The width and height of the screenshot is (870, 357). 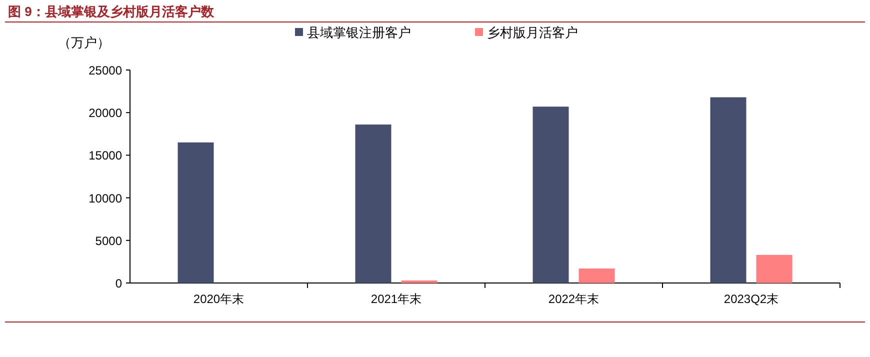 What do you see at coordinates (105, 198) in the screenshot?
I see `y-tick-label: 10000` at bounding box center [105, 198].